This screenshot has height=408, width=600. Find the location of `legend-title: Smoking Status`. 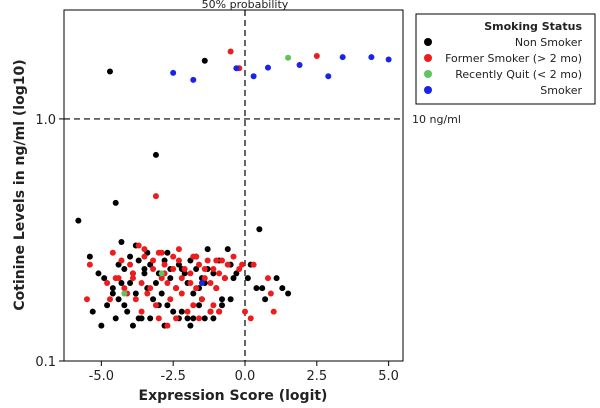

legend-title: Smoking Status is located at coordinates (533, 26).